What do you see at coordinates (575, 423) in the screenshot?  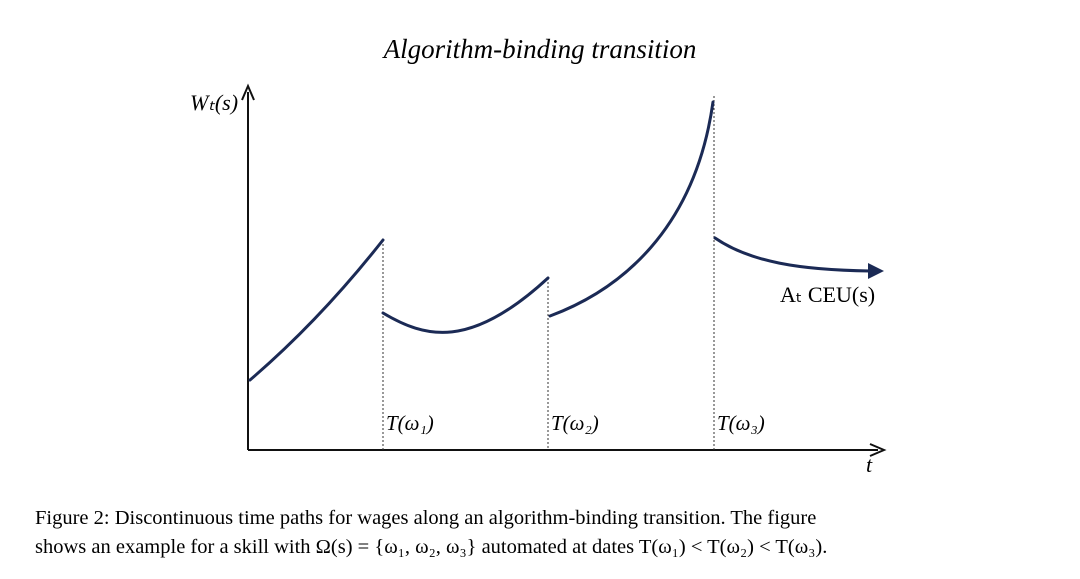 I see `marker-label: T(ω₂)` at bounding box center [575, 423].